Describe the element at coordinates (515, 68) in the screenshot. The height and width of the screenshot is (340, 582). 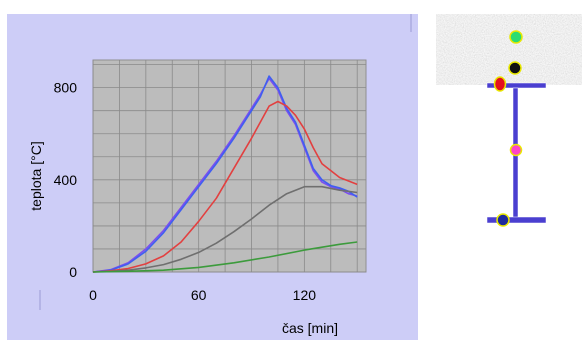
I see `dot-slab-bottom` at that location.